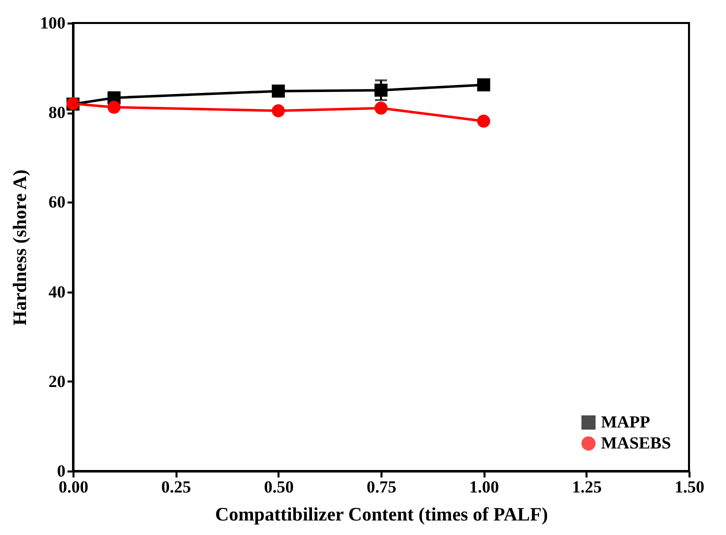 The height and width of the screenshot is (535, 726). Describe the element at coordinates (484, 487) in the screenshot. I see `x-tick-label: 1.00` at that location.